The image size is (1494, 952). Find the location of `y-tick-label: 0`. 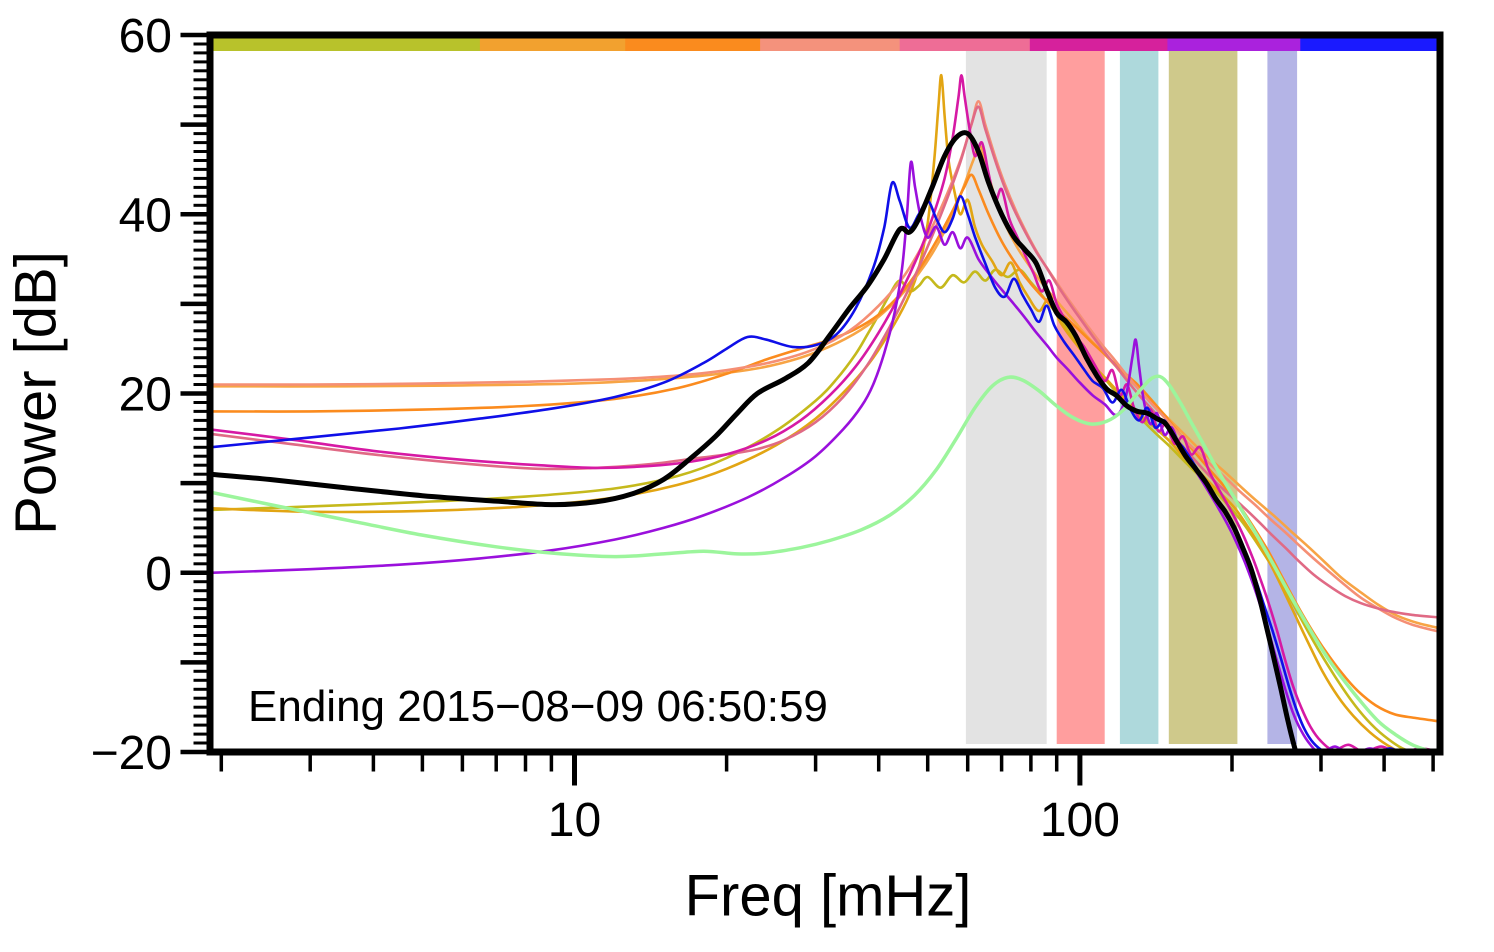

y-tick-label: 0 is located at coordinates (158, 574).